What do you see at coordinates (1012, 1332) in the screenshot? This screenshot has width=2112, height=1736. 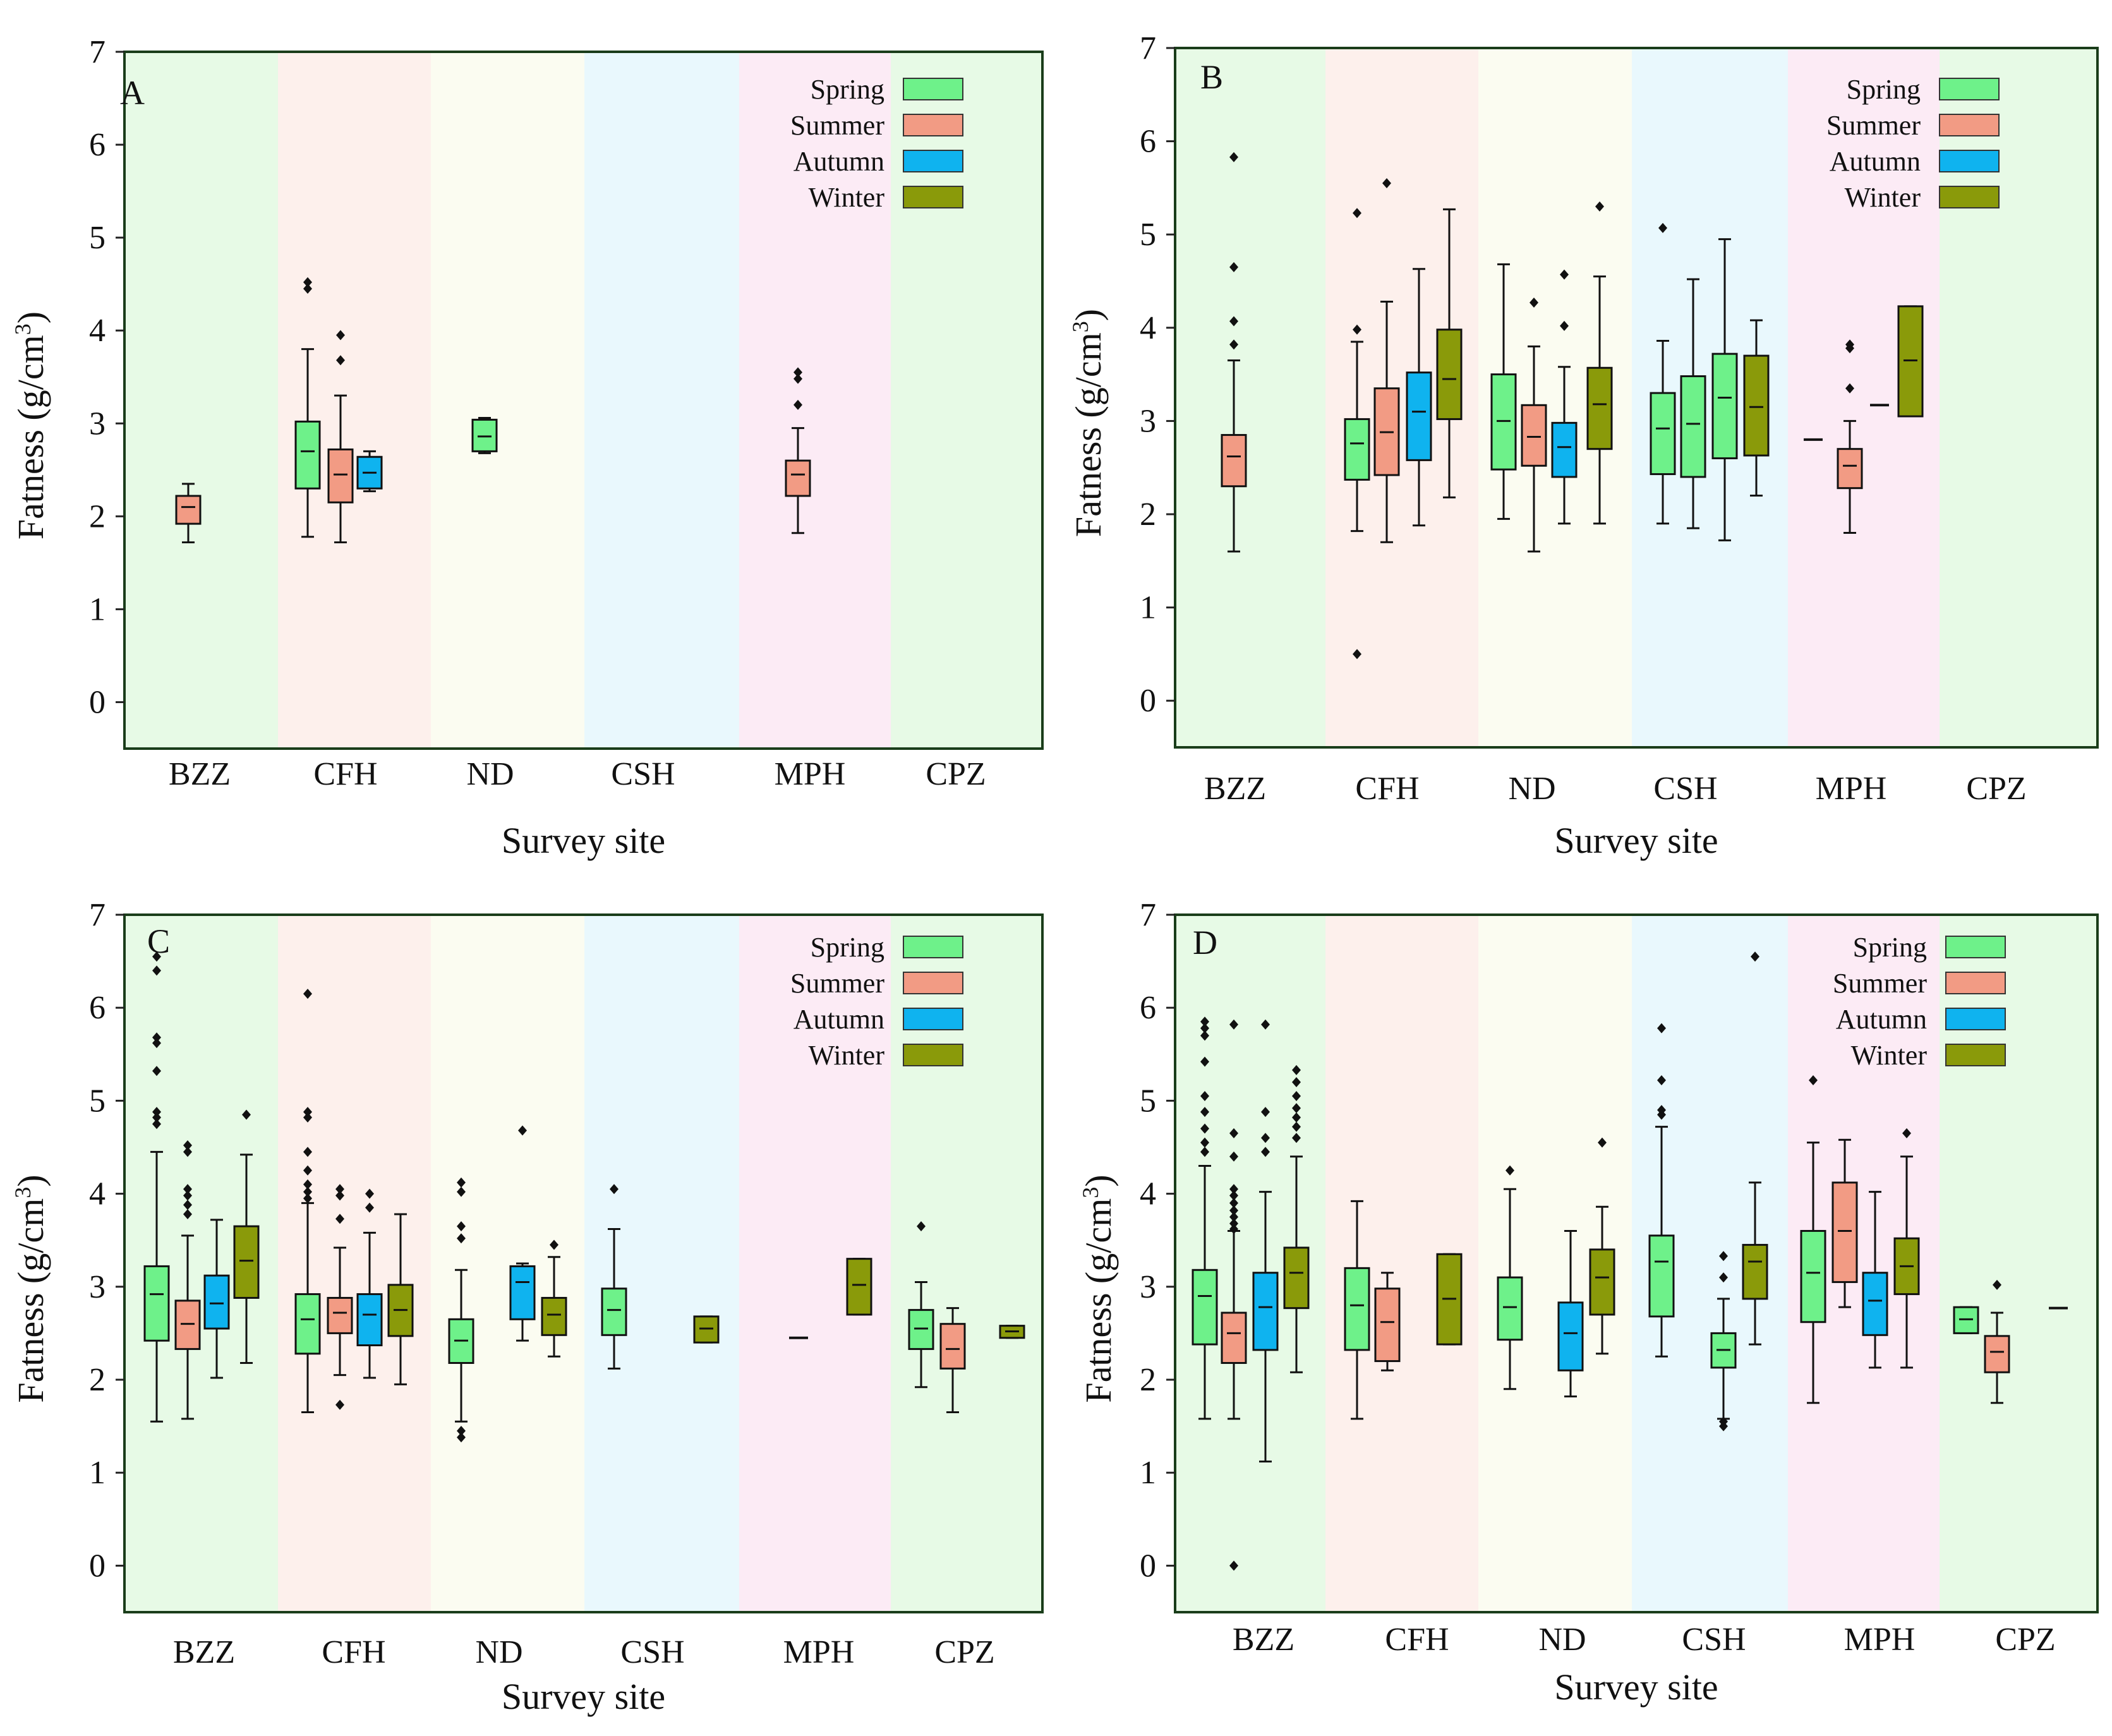 I see `box-cpz-winter` at bounding box center [1012, 1332].